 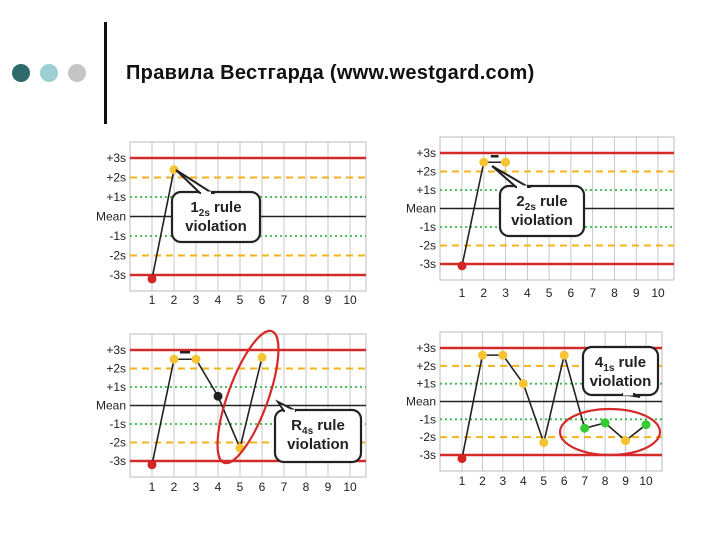 What do you see at coordinates (520, 201) in the screenshot?
I see `annotation-rule-main: 2` at bounding box center [520, 201].